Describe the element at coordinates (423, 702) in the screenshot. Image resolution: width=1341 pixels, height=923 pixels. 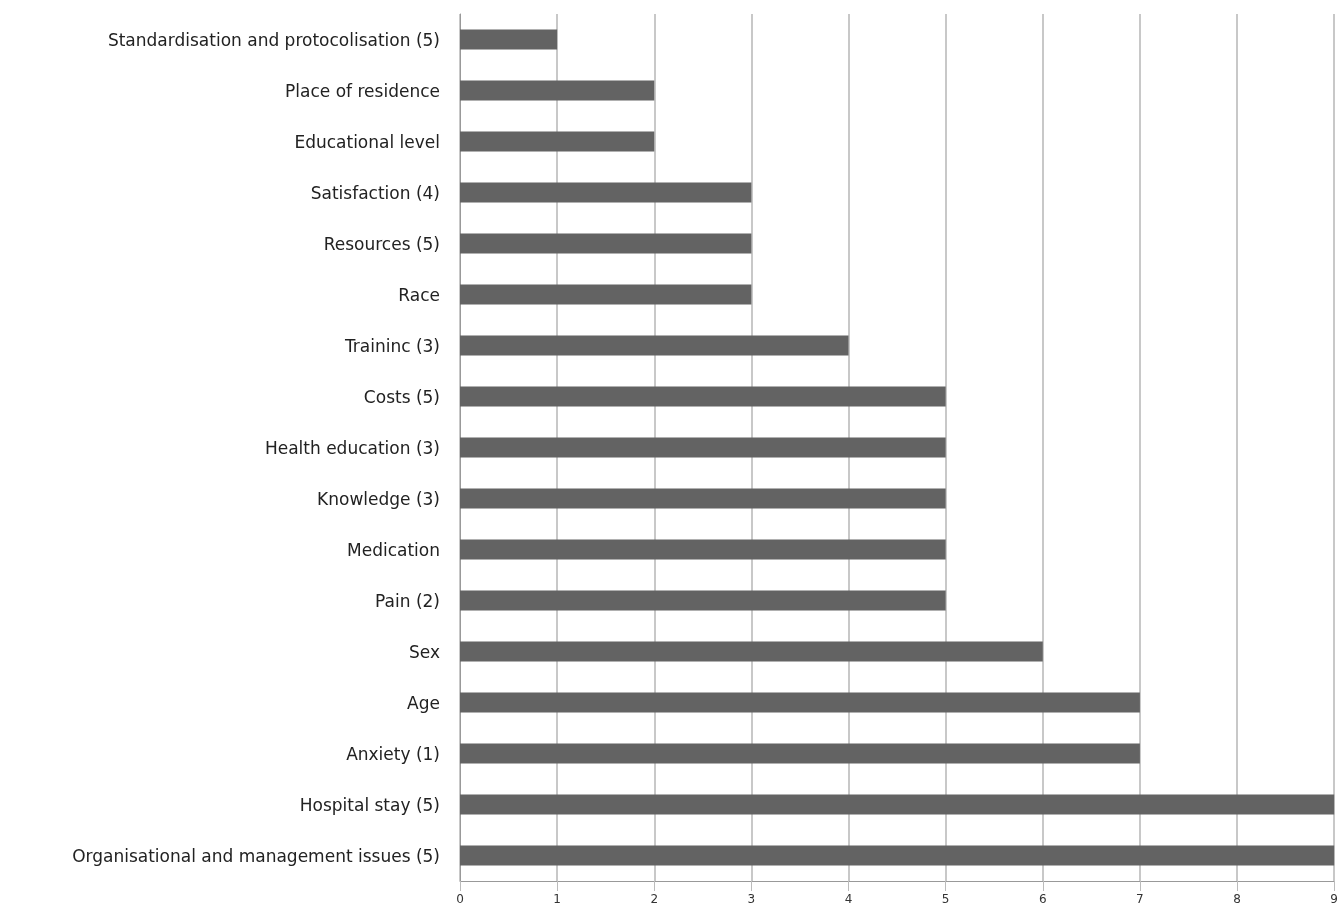
I see `y-tick-label: Age` at that location.